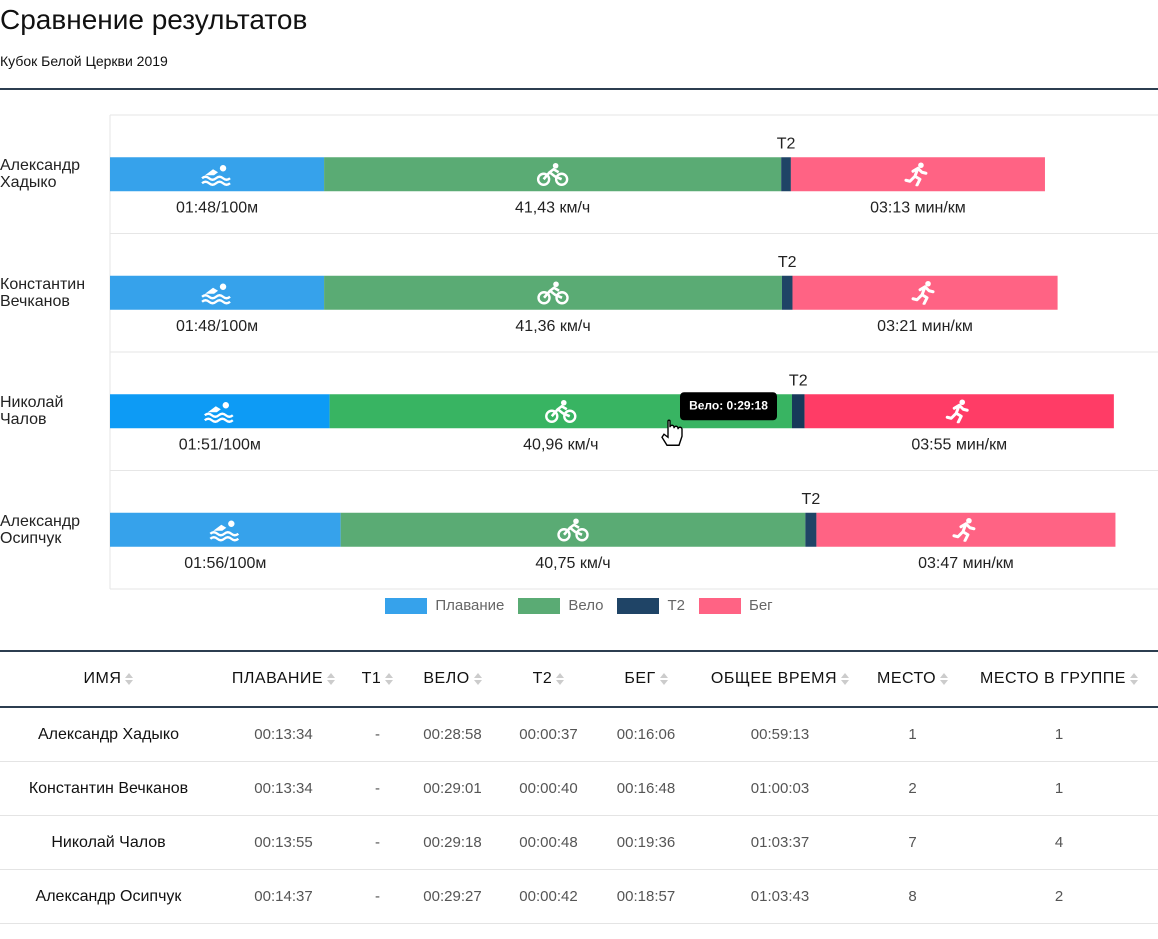  Describe the element at coordinates (579, 89) in the screenshot. I see `header-rule` at that location.